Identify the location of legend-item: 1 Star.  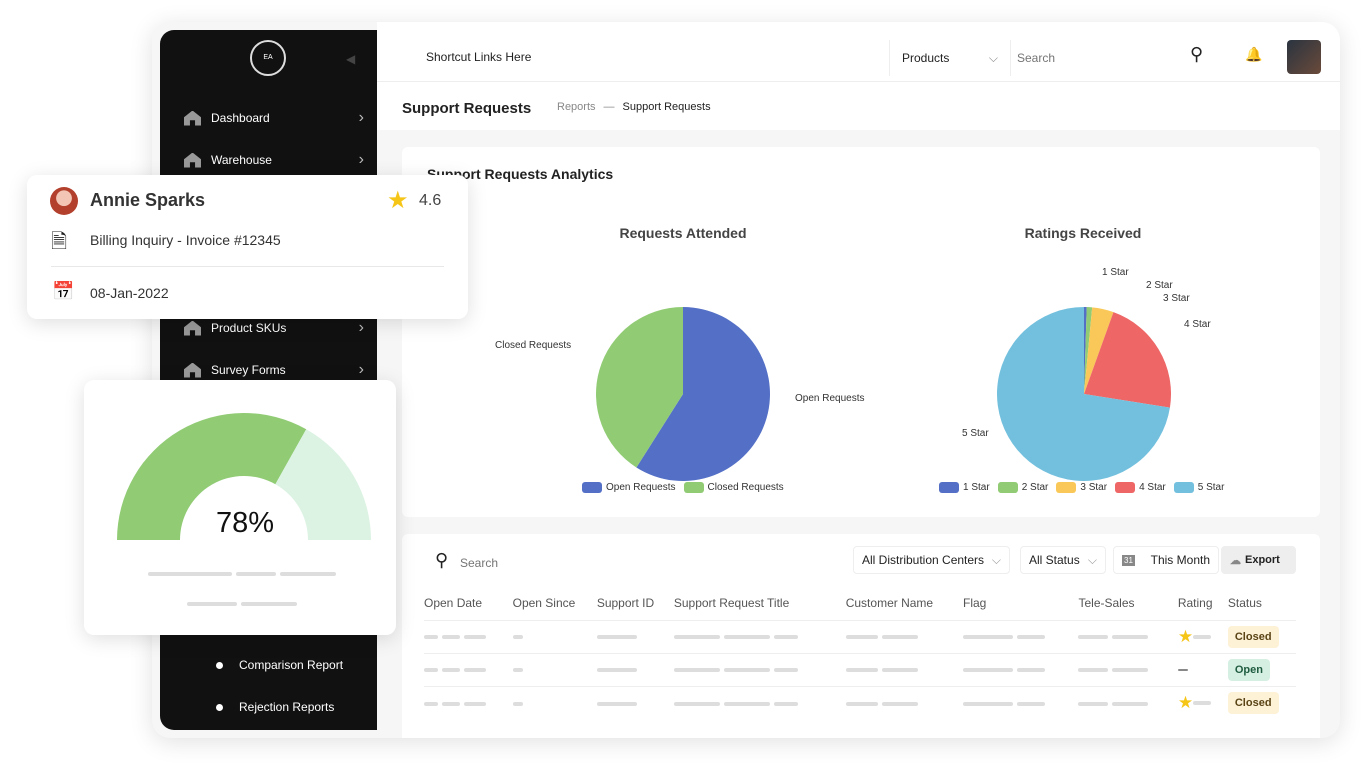
(964, 487).